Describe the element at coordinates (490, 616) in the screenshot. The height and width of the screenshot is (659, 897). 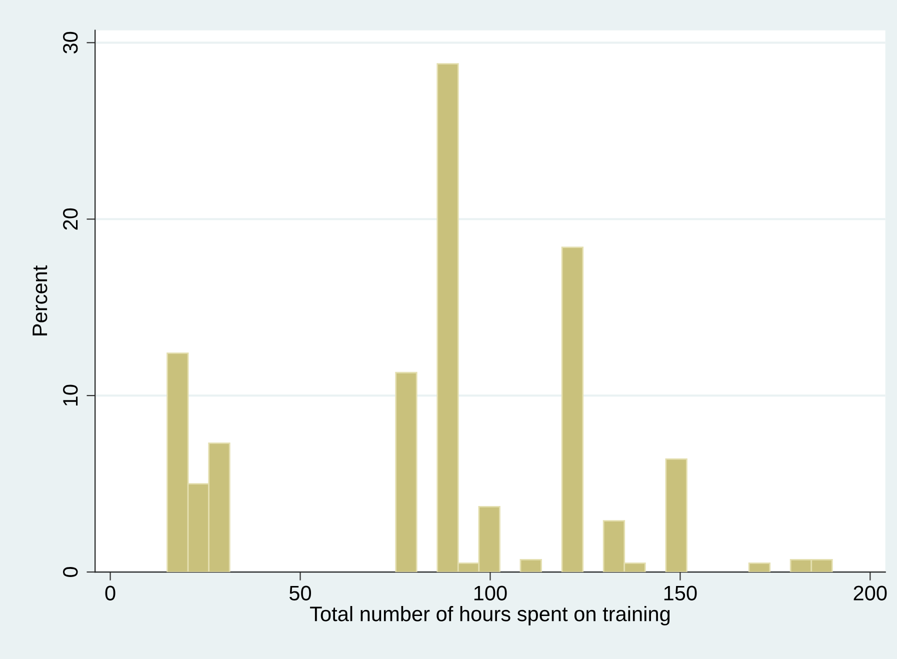
I see `x-axis-title: Total number of hours spent on training` at that location.